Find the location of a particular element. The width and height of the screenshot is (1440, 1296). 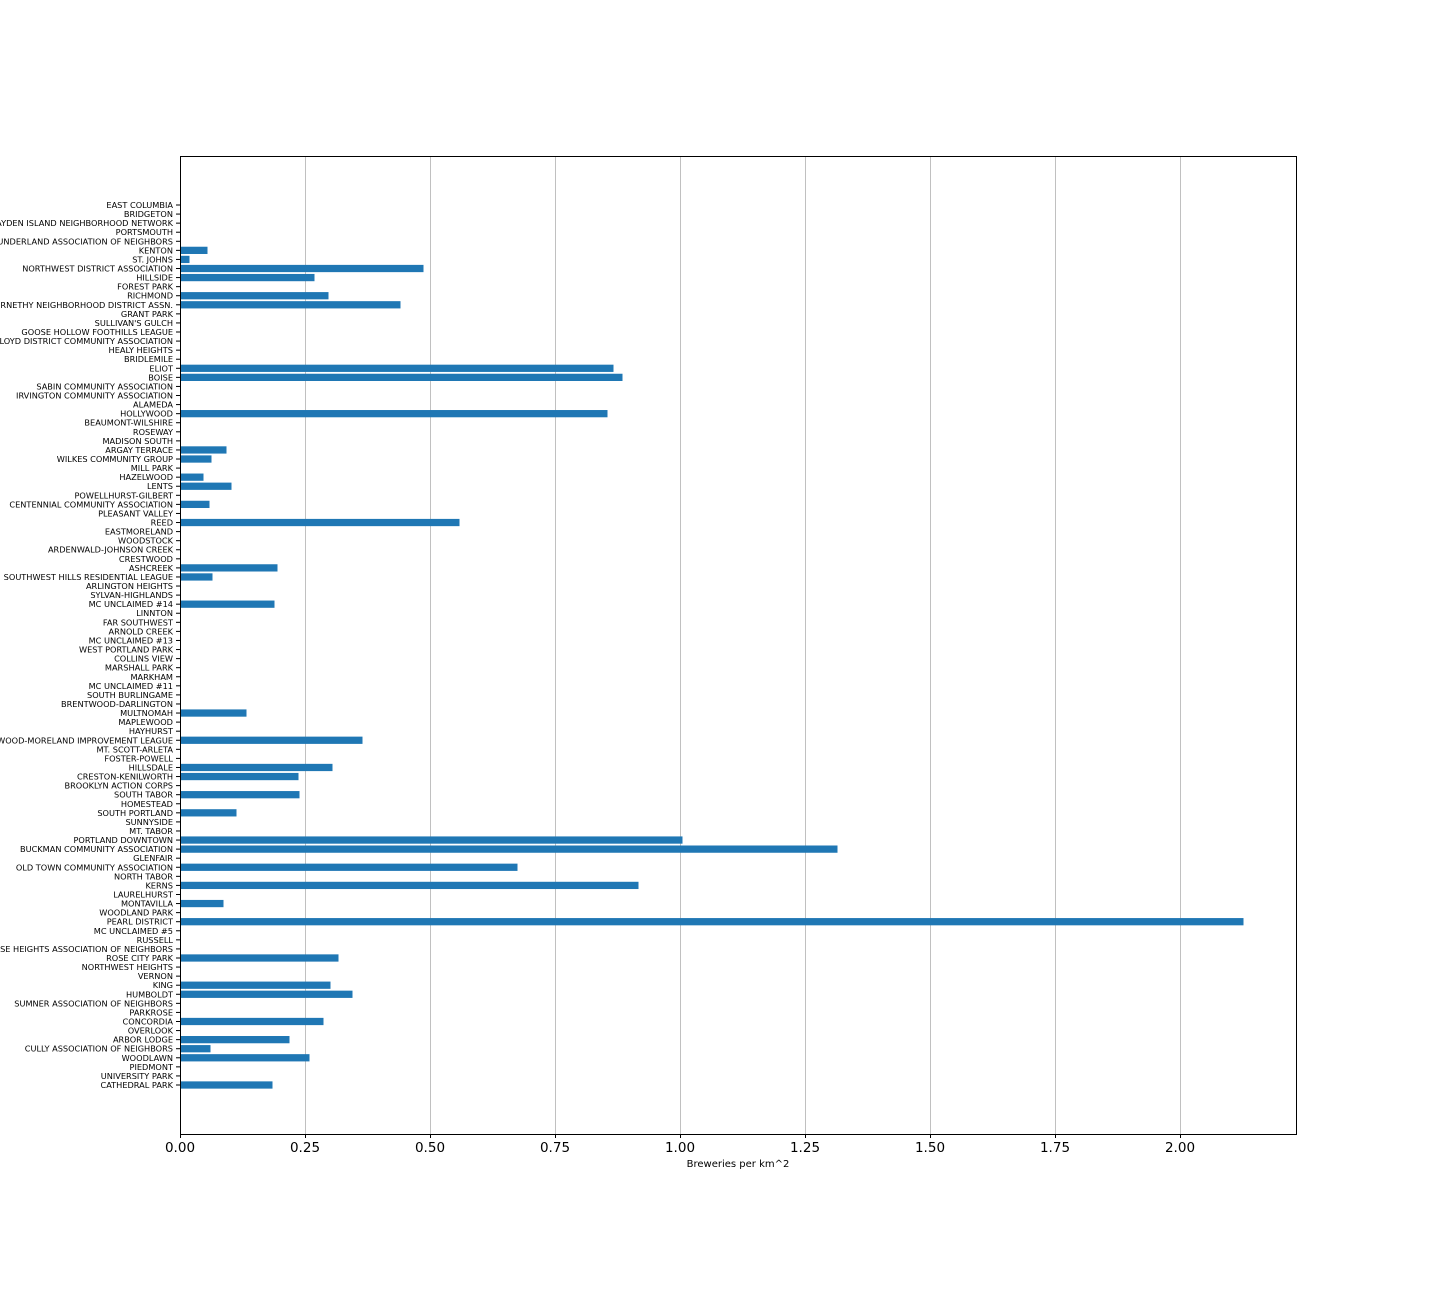

y-tick-label: SUMNER ASSOCIATION OF NEIGHBORS is located at coordinates (93, 1003).